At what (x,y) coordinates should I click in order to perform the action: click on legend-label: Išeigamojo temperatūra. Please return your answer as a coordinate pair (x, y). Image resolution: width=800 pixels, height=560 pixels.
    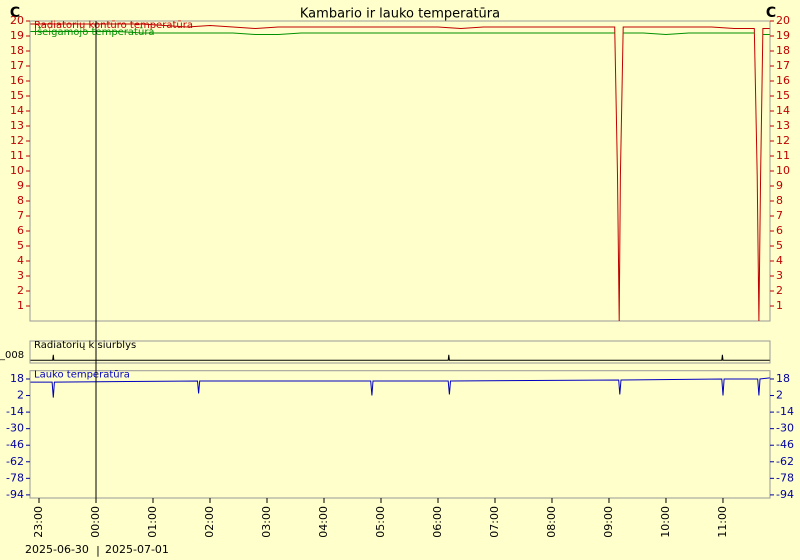
    Looking at the image, I should click on (94, 32).